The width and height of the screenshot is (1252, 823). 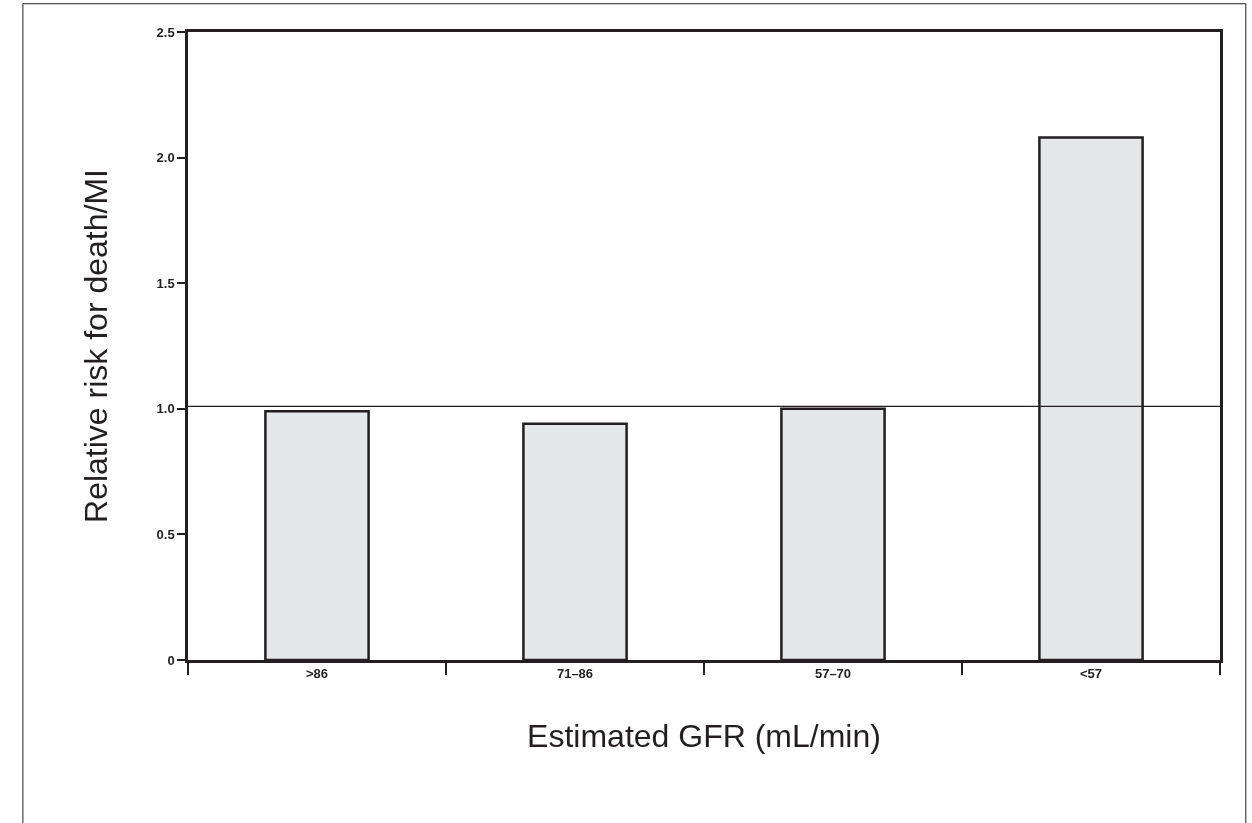 I want to click on x-tick-label: 57–70, so click(x=833, y=674).